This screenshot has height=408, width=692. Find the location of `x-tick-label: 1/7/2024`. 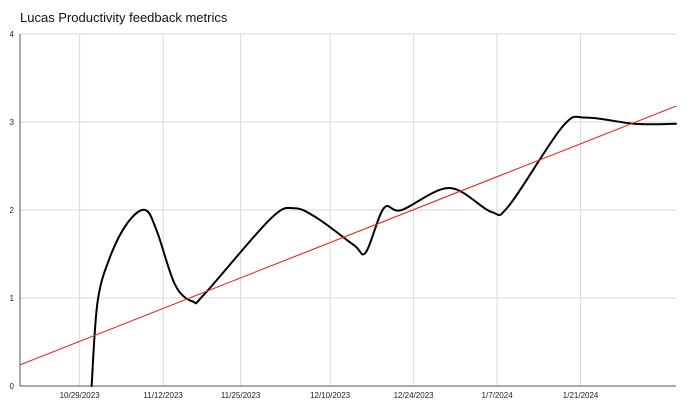

x-tick-label: 1/7/2024 is located at coordinates (498, 395).